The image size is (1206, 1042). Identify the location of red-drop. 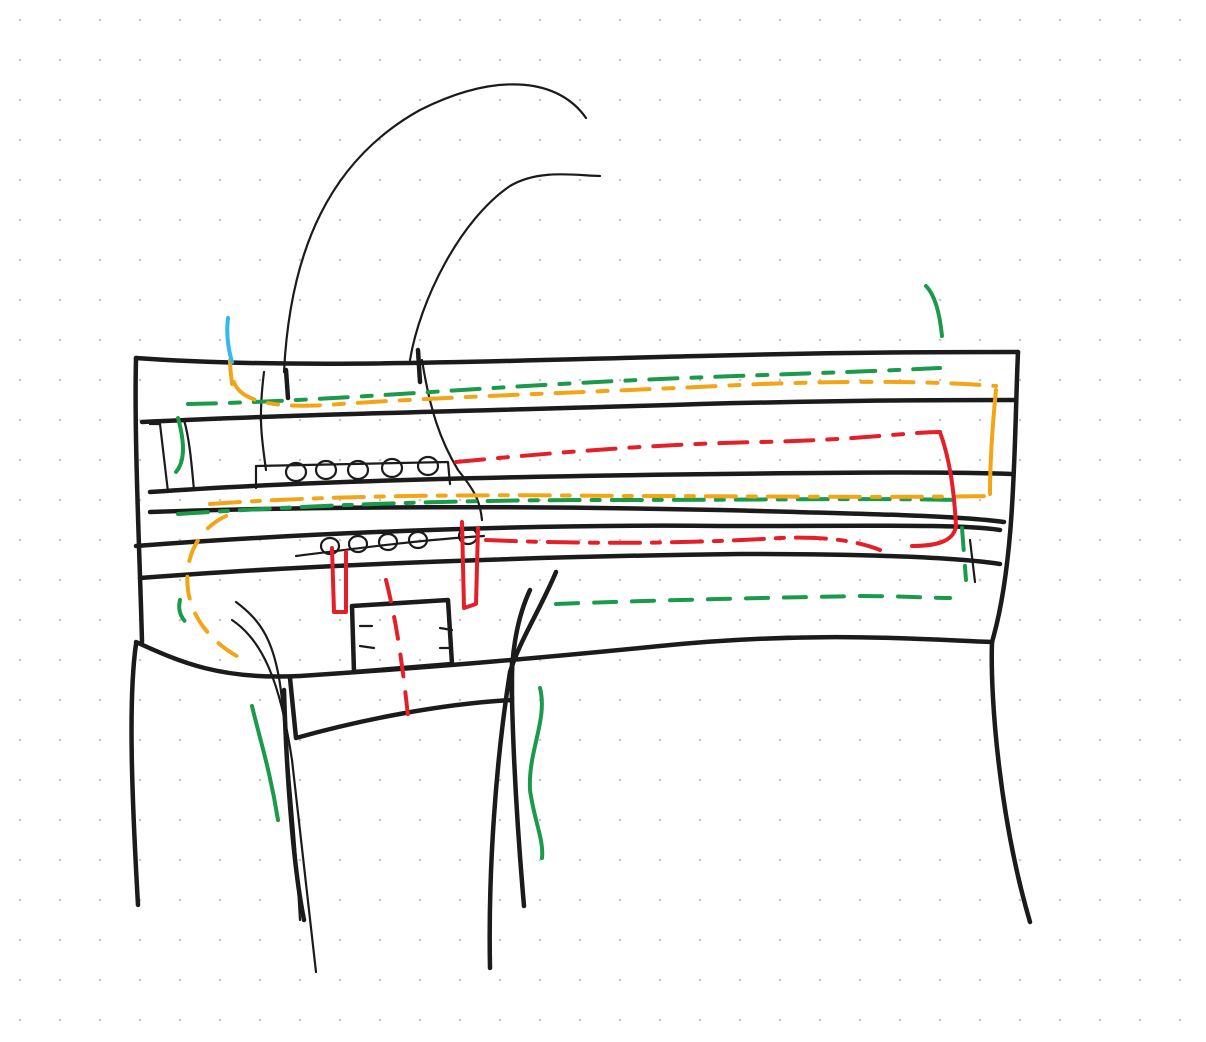
(397, 648).